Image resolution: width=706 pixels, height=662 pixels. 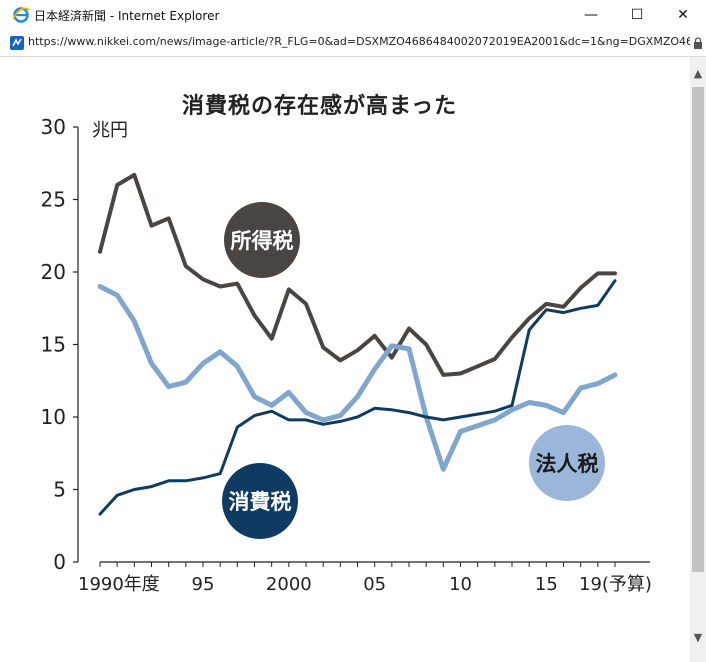 I want to click on y-tick-label: 0, so click(x=59, y=562).